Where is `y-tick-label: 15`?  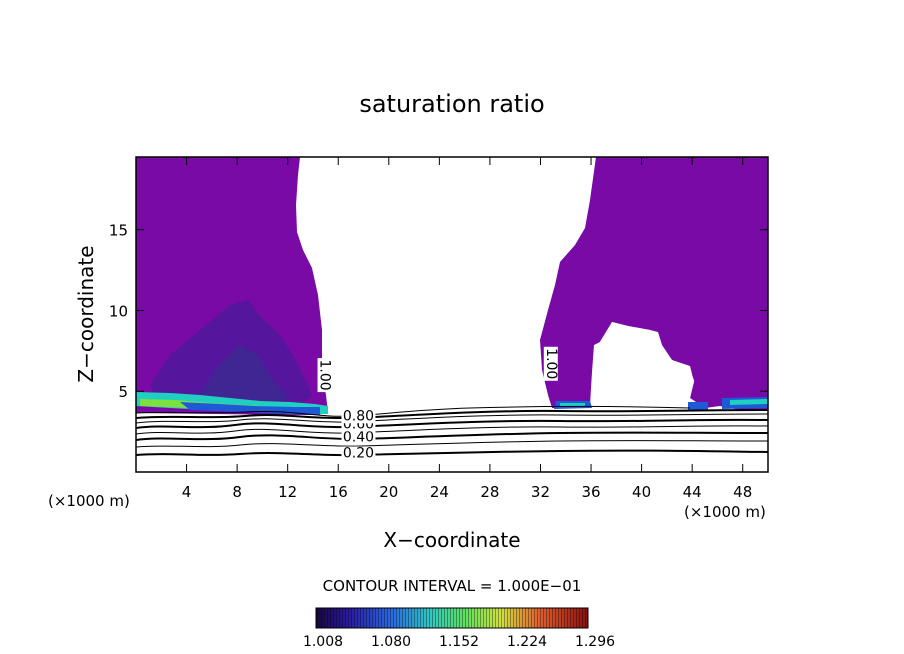
y-tick-label: 15 is located at coordinates (118, 231).